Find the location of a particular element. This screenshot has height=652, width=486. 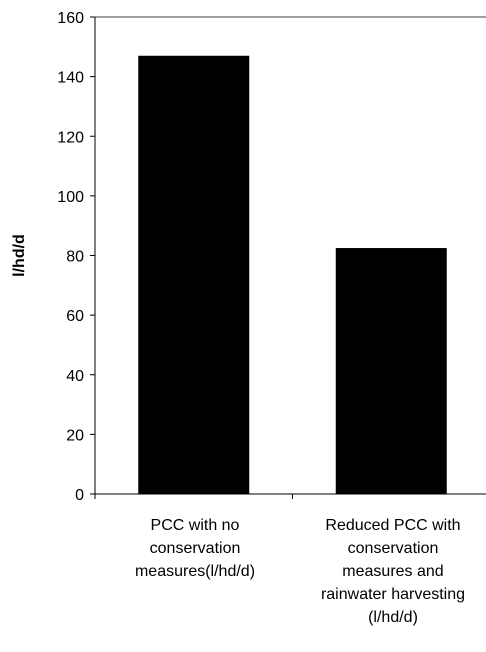

x-category-label-line: PCC with no is located at coordinates (195, 525).